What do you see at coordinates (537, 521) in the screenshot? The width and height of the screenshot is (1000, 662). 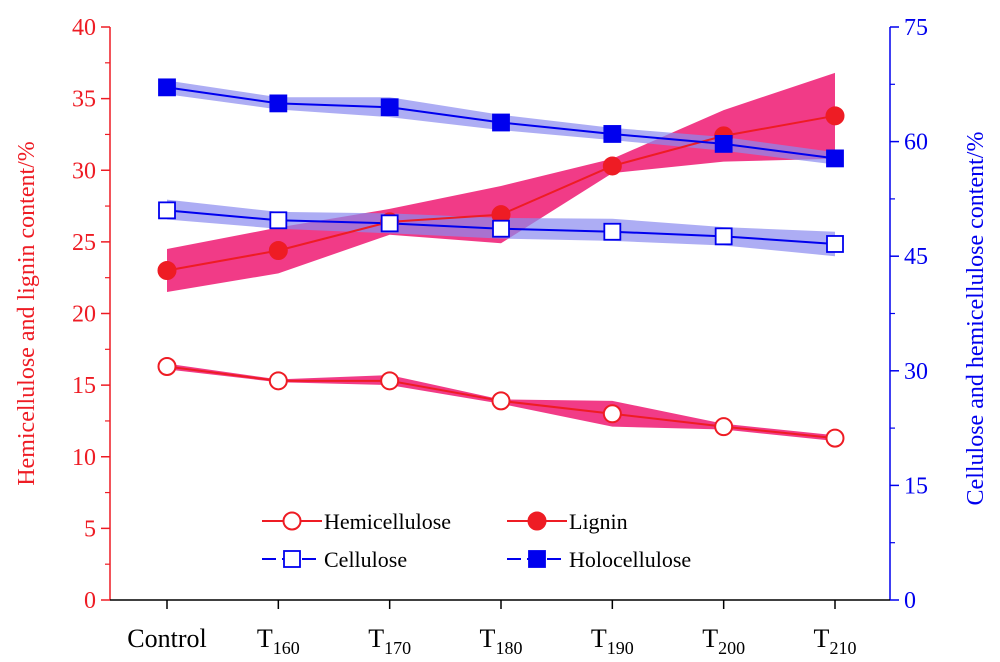 I see `legend-marker-lignin` at bounding box center [537, 521].